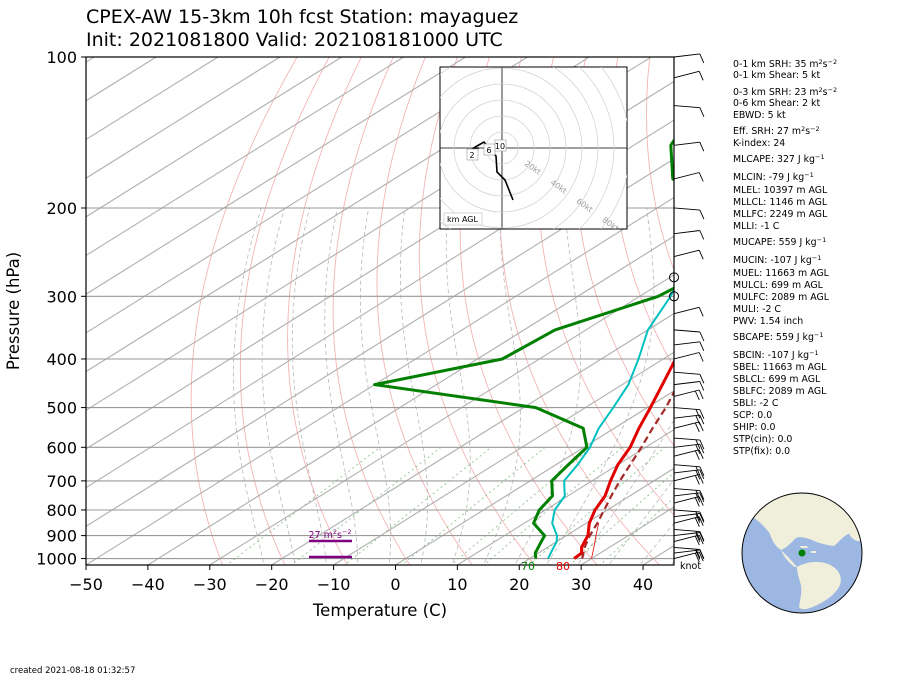  What do you see at coordinates (379, 610) in the screenshot?
I see `x-axis-label: Temperature (C)` at bounding box center [379, 610].